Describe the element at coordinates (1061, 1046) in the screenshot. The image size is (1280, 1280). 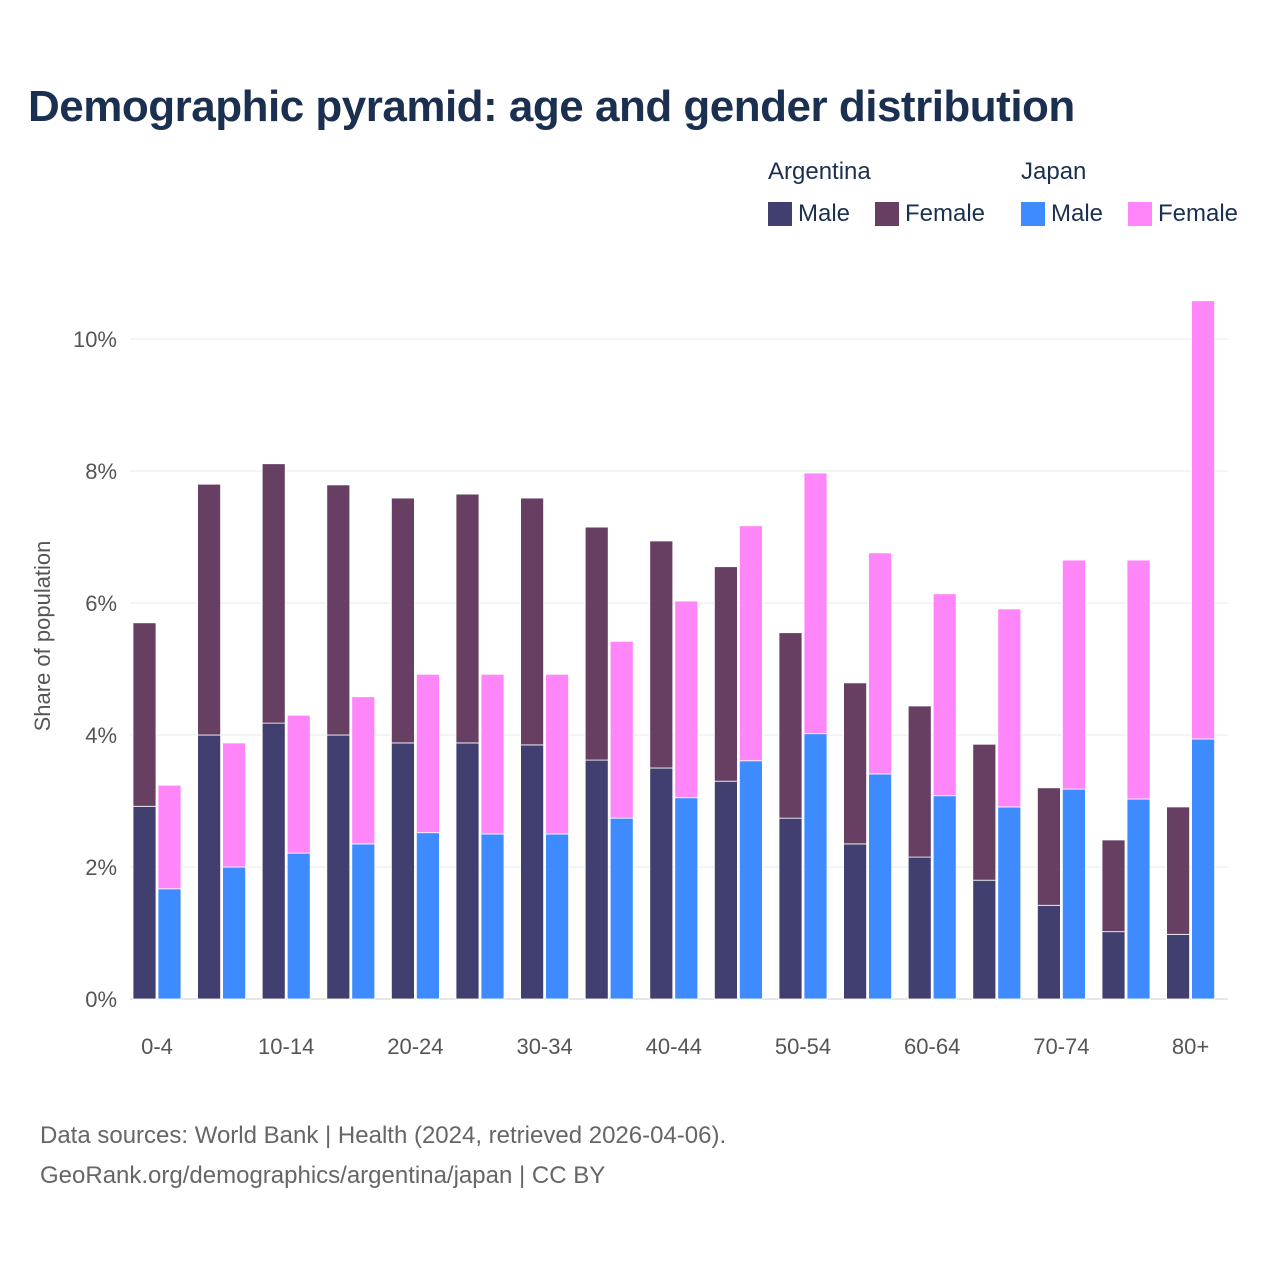
I see `x-tick-label: 70-74` at that location.